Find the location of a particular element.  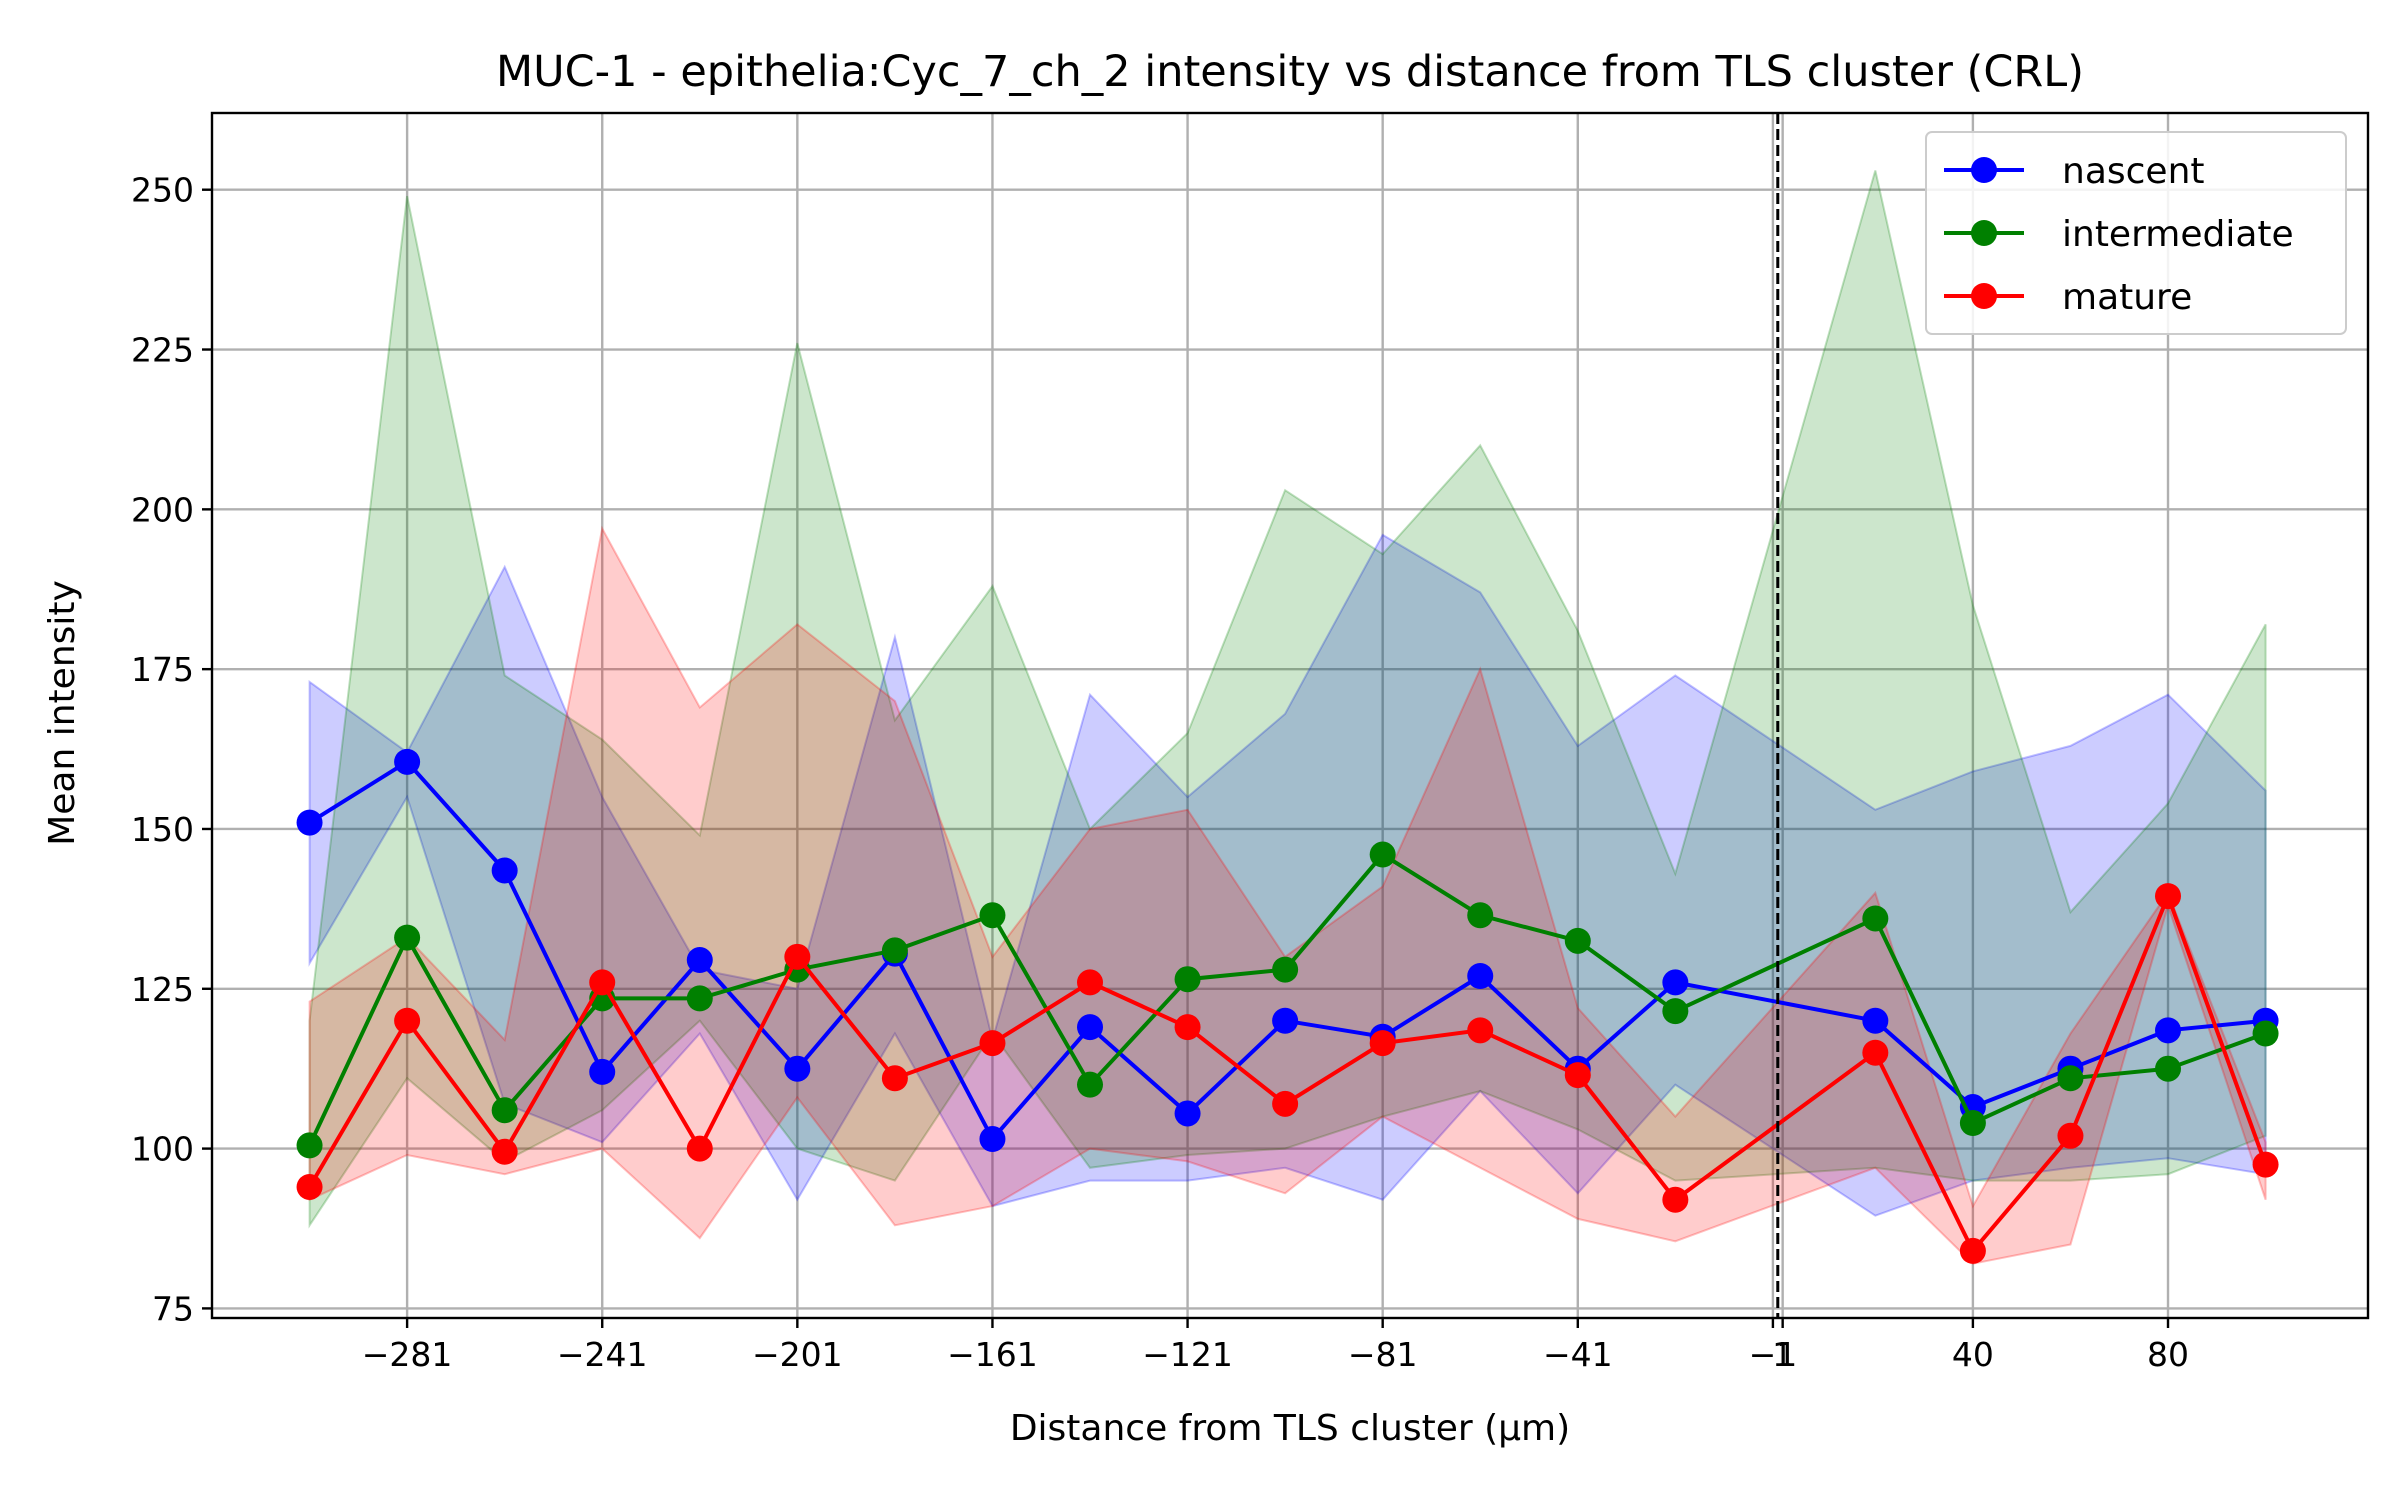

legend-label-intermediate: intermediate is located at coordinates (2178, 234).